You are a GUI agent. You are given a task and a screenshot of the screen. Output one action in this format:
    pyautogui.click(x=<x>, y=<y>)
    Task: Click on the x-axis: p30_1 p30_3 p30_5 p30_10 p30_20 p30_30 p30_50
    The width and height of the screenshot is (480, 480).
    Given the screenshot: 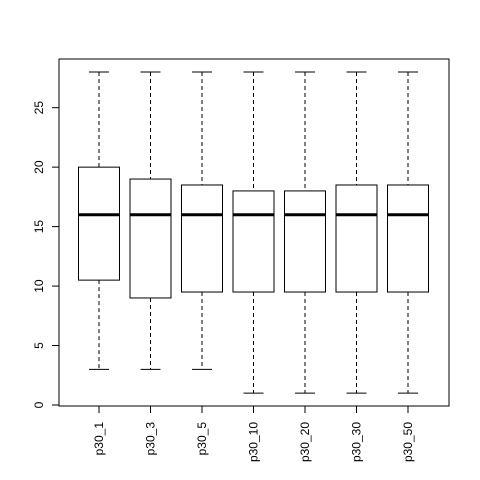 What is the action you would take?
    pyautogui.click(x=253, y=433)
    